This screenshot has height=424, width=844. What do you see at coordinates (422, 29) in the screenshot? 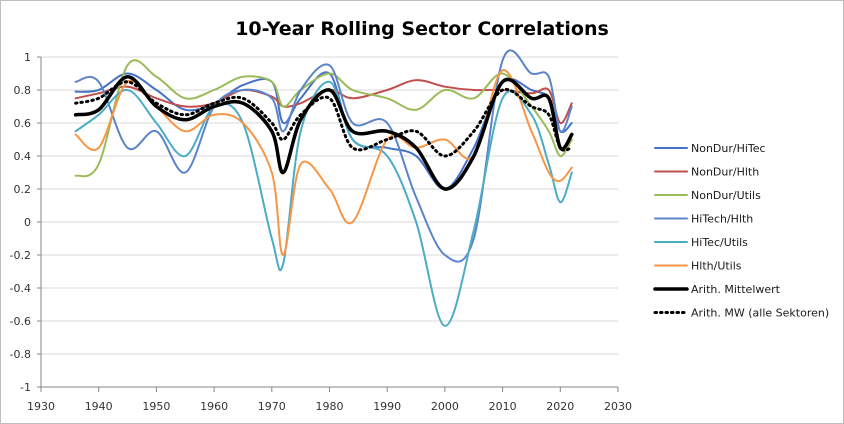
I see `chart-title: 10-Year Rolling Sector Correlations` at bounding box center [422, 29].